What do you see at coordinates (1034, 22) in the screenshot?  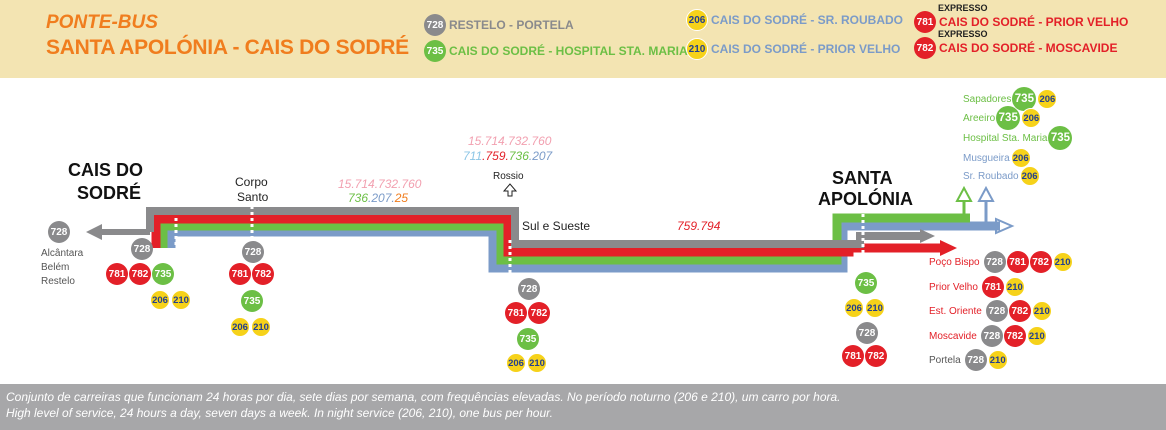 I see `legend-label: CAIS DO SODRÉ - PRIOR VELHO` at bounding box center [1034, 22].